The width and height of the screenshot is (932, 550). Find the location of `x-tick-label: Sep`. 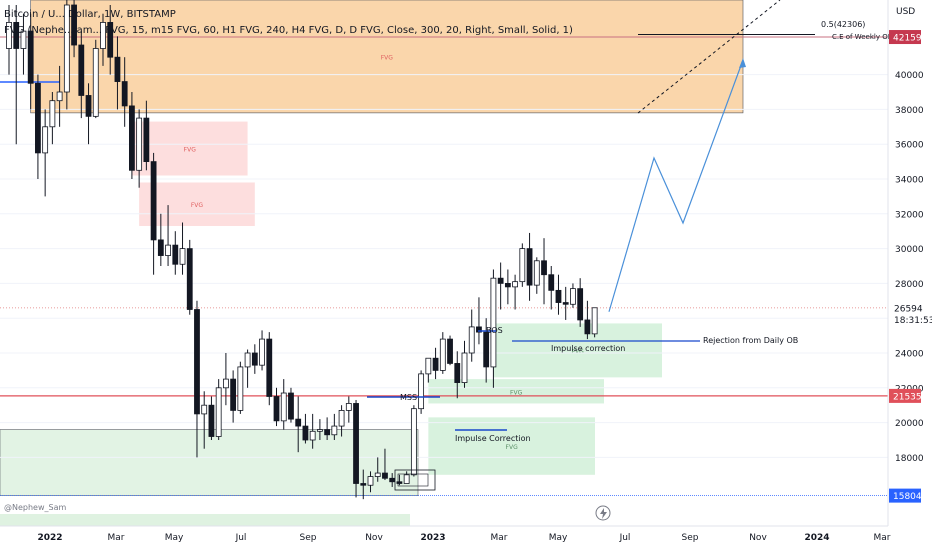

x-tick-label: Sep is located at coordinates (690, 538).